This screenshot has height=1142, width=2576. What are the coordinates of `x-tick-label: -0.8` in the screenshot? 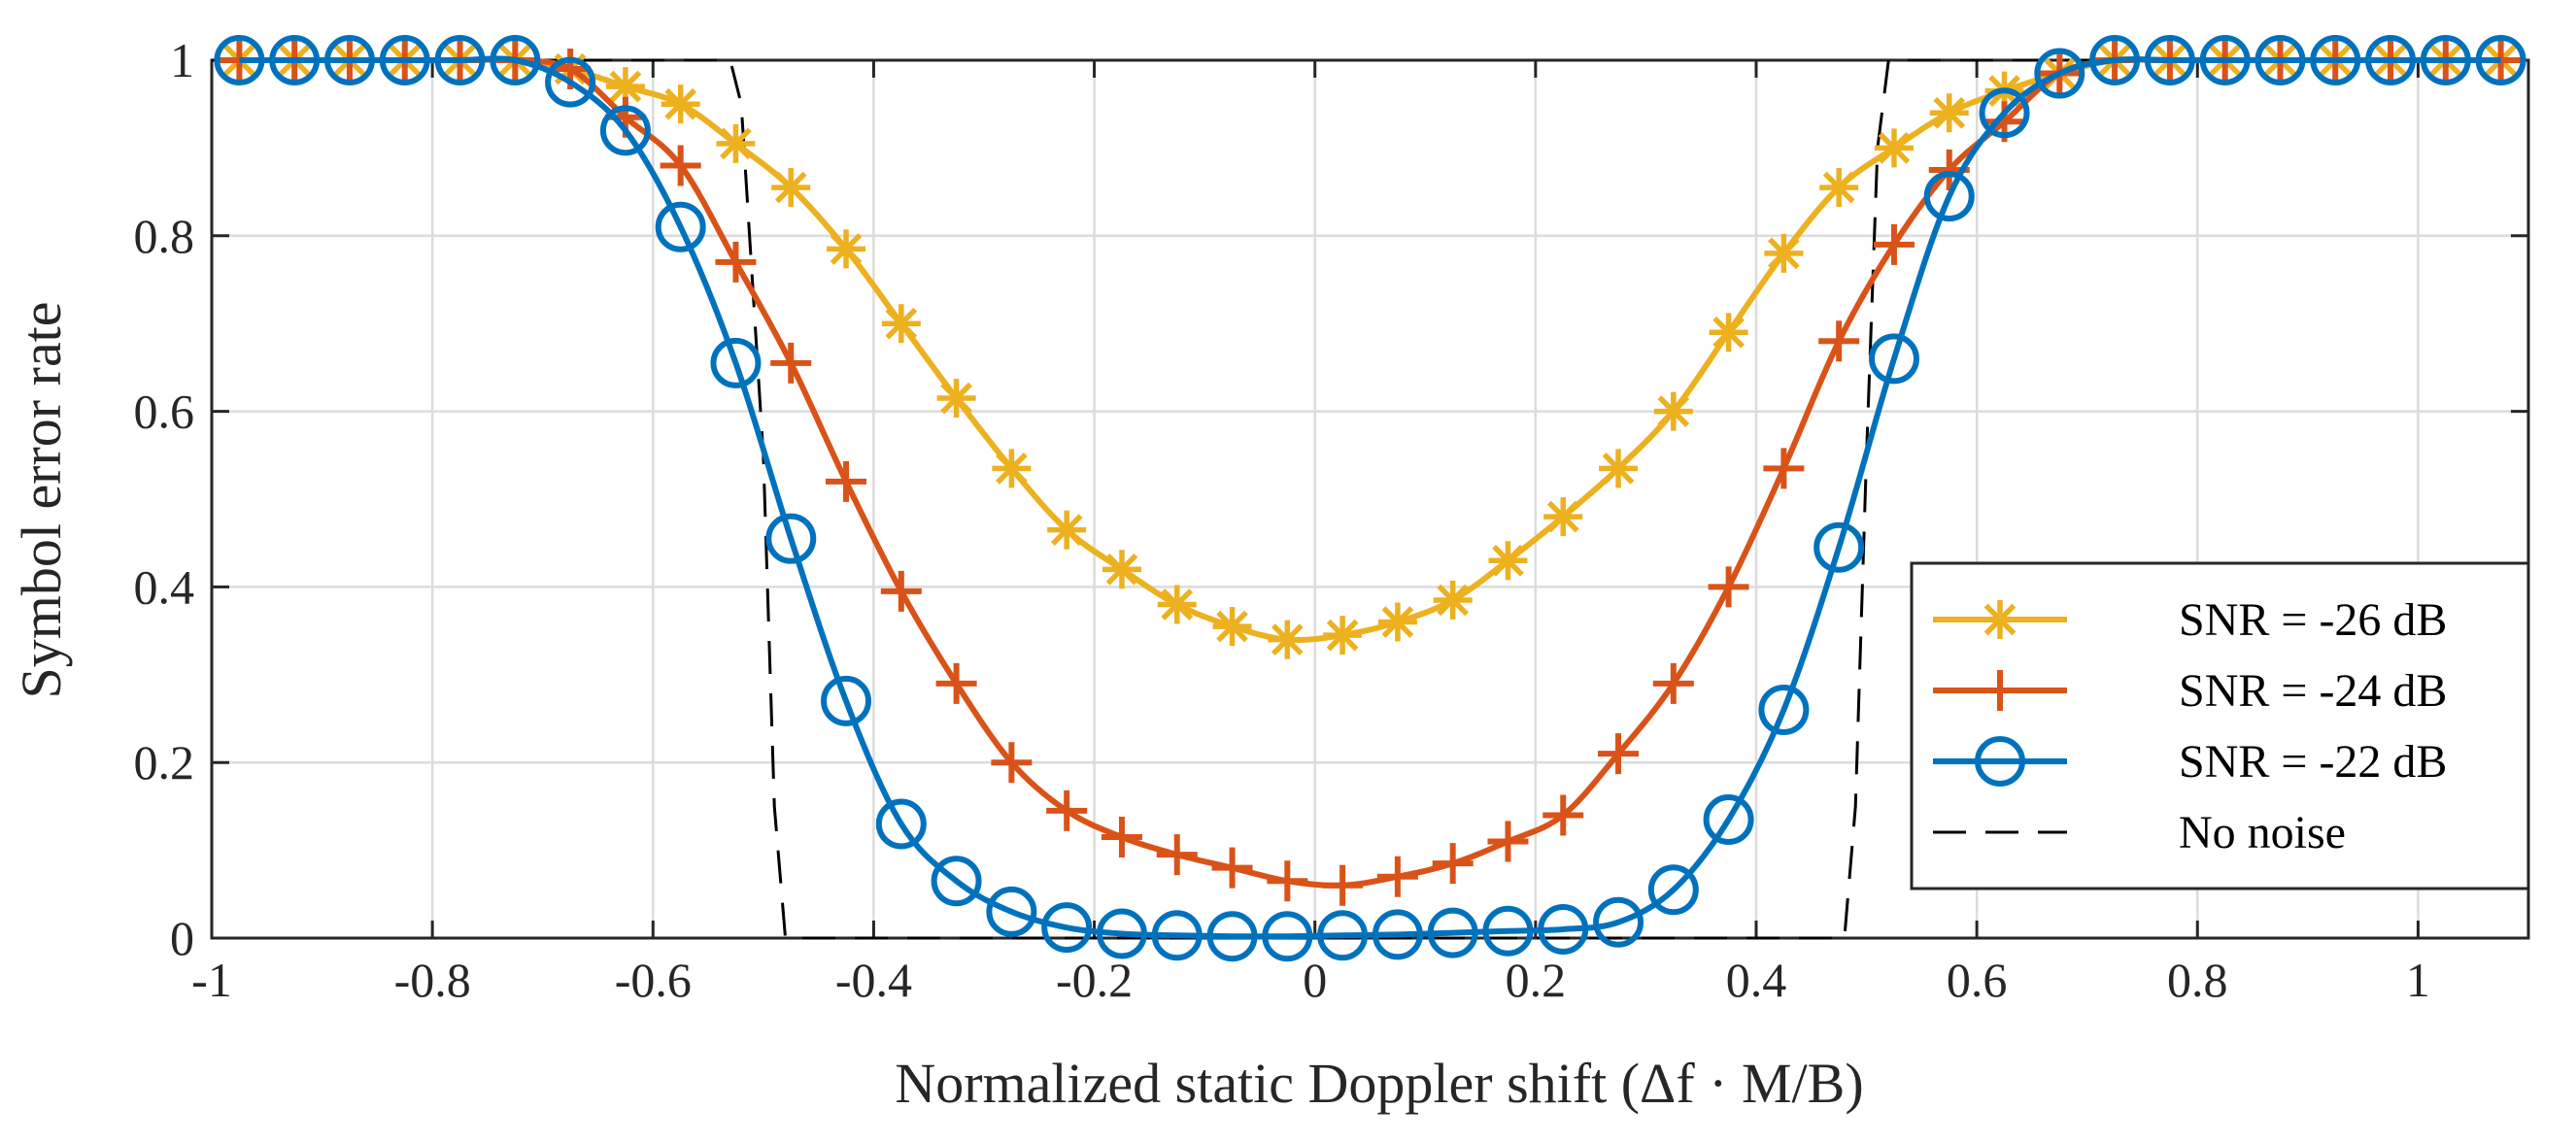 It's located at (432, 980).